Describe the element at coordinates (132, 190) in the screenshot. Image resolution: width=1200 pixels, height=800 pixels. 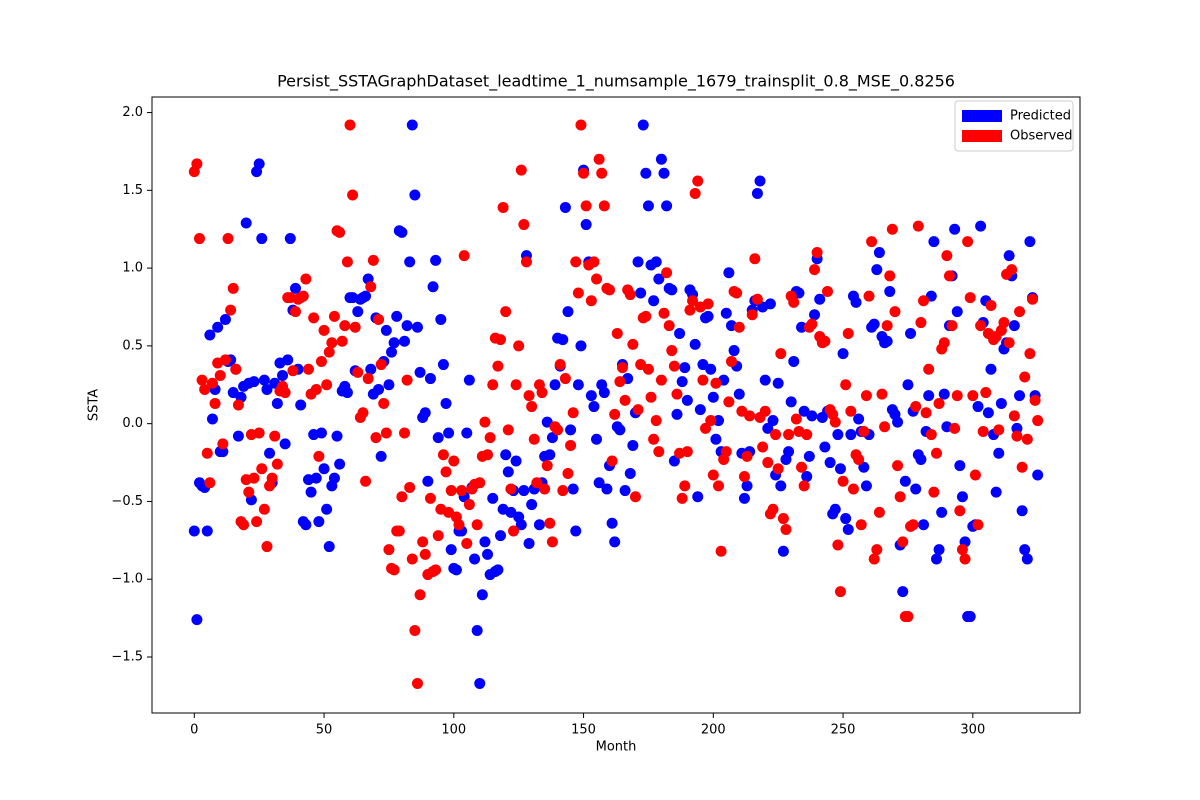
I see `y-tick-label: 1.5` at that location.